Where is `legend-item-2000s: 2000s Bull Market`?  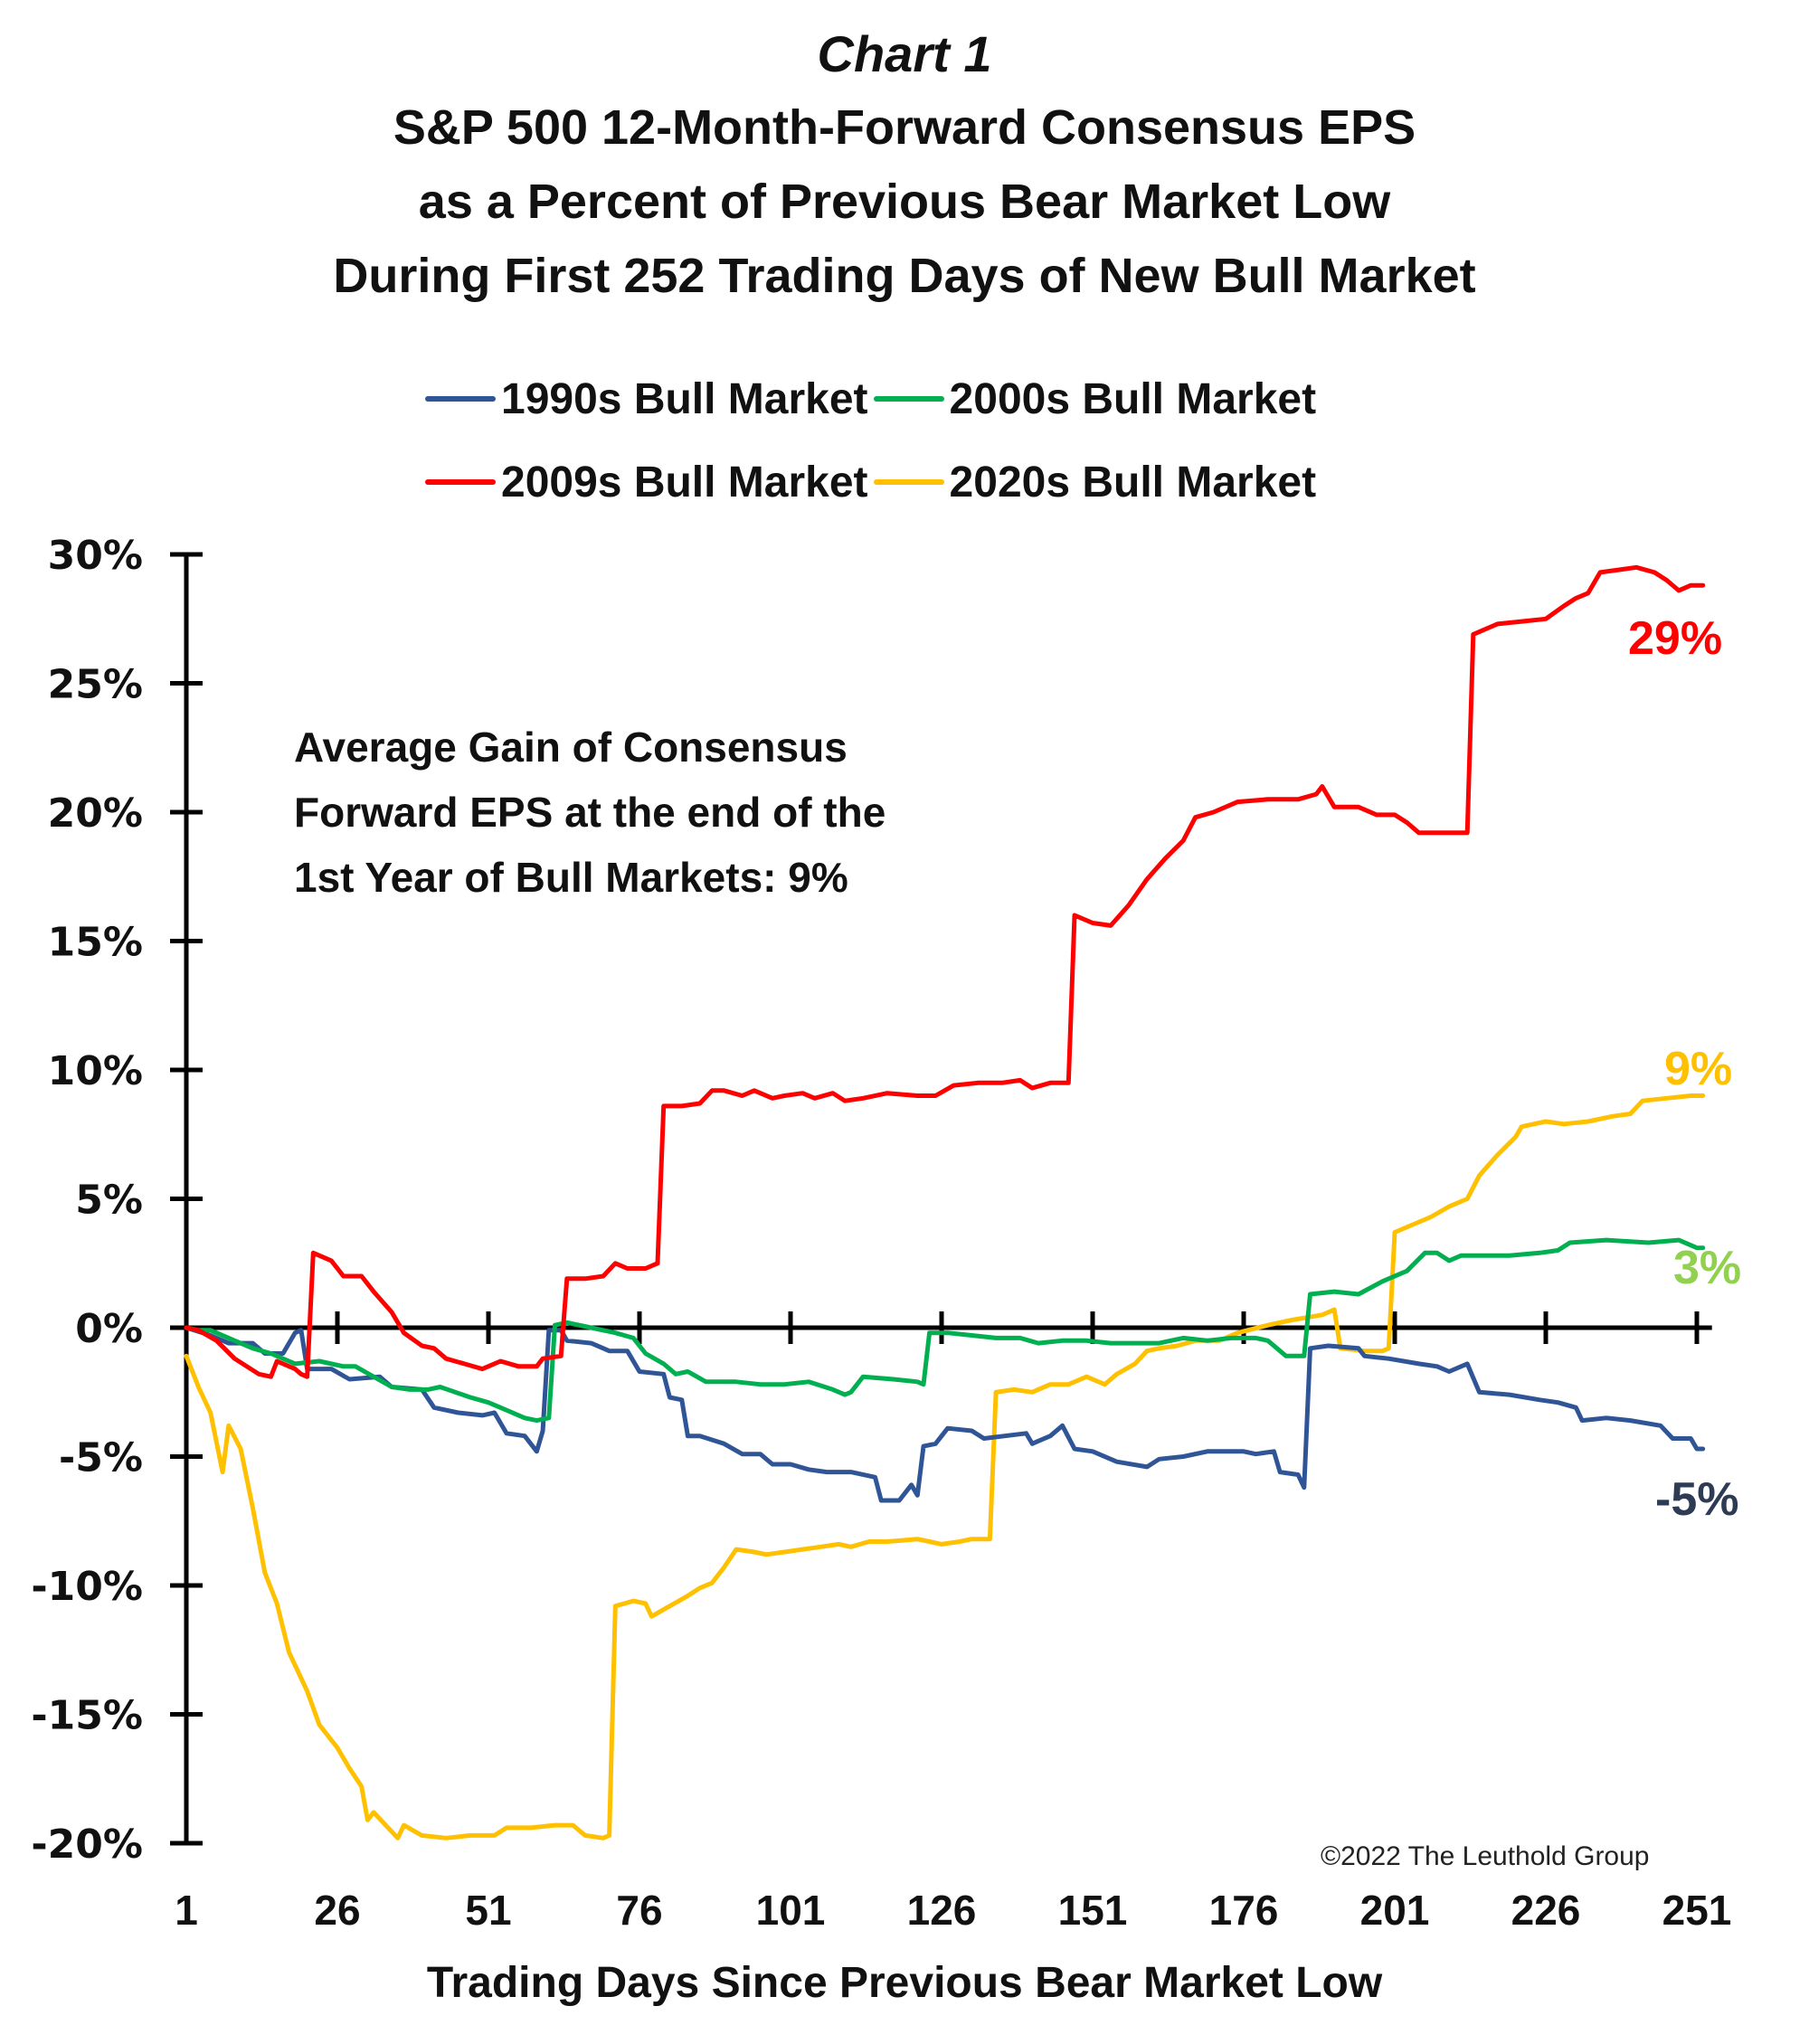
legend-item-2000s: 2000s Bull Market is located at coordinates (1095, 399).